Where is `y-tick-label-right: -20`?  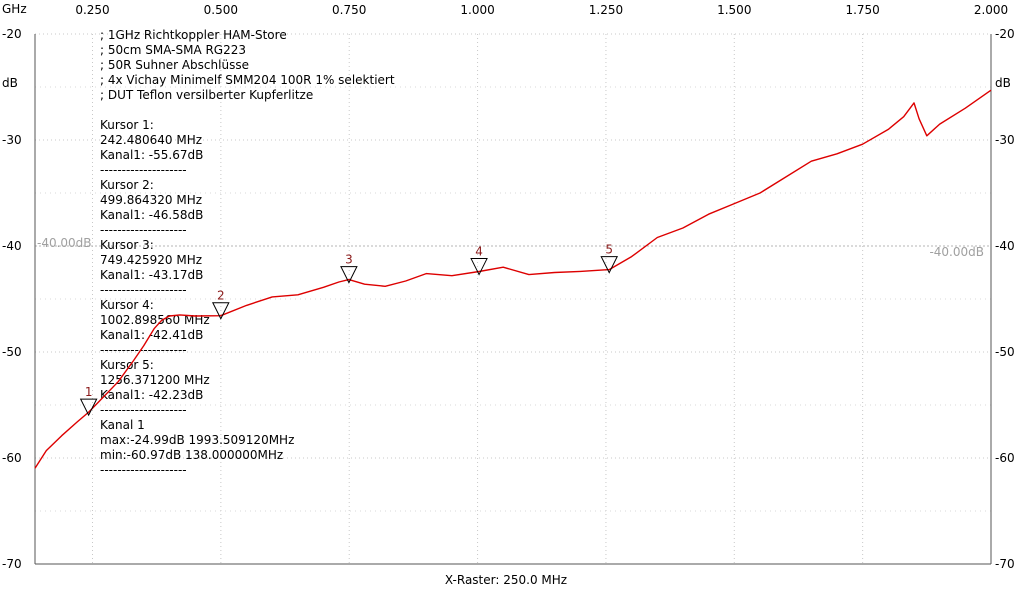
y-tick-label-right: -20 is located at coordinates (1005, 34).